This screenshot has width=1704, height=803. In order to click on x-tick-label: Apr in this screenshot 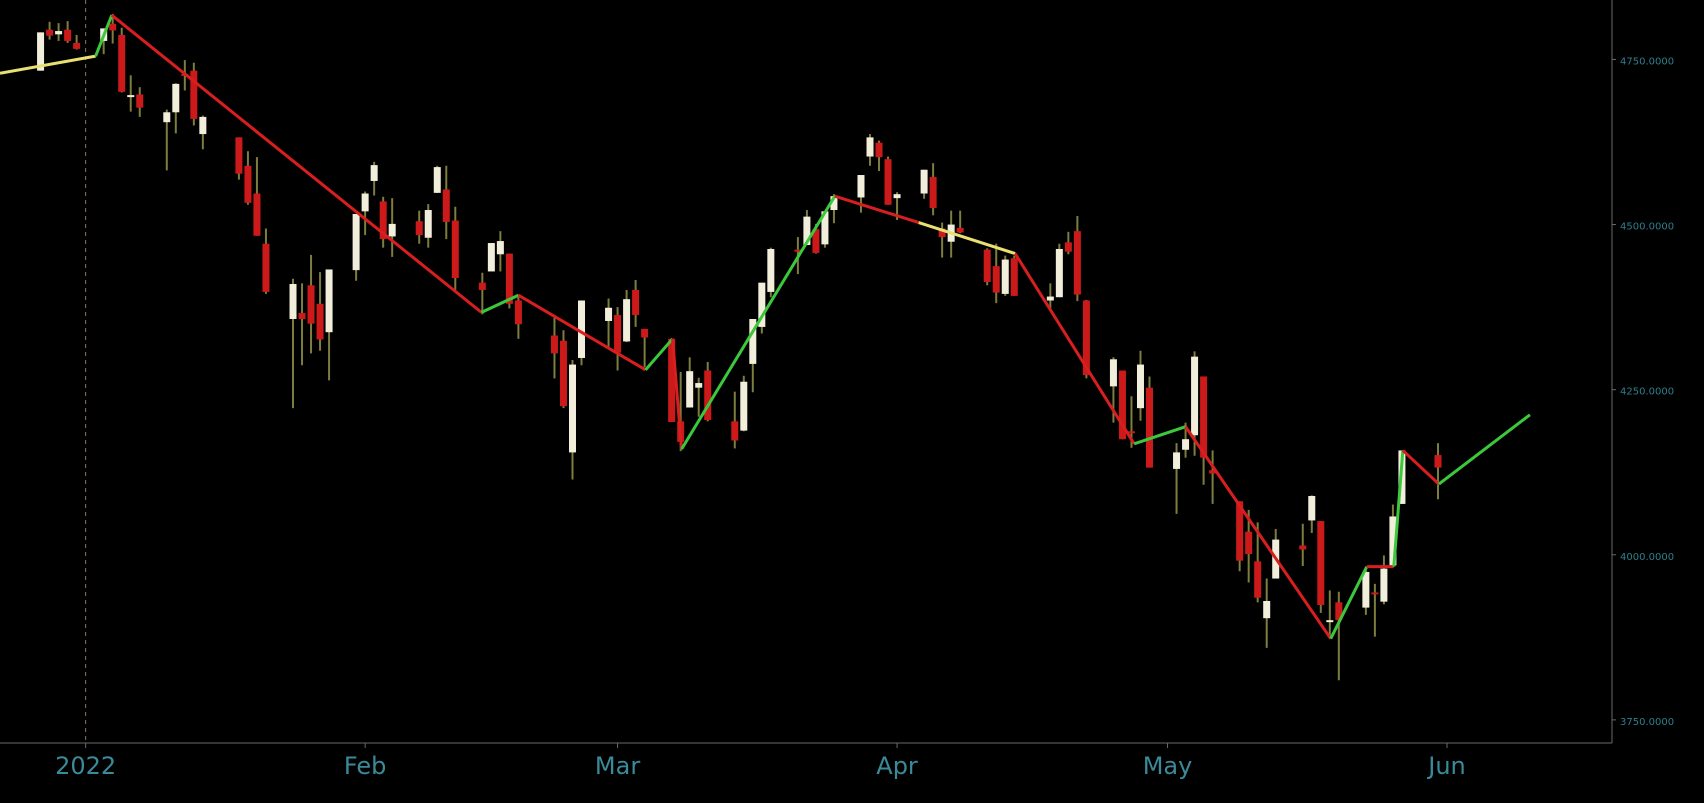, I will do `click(897, 766)`.